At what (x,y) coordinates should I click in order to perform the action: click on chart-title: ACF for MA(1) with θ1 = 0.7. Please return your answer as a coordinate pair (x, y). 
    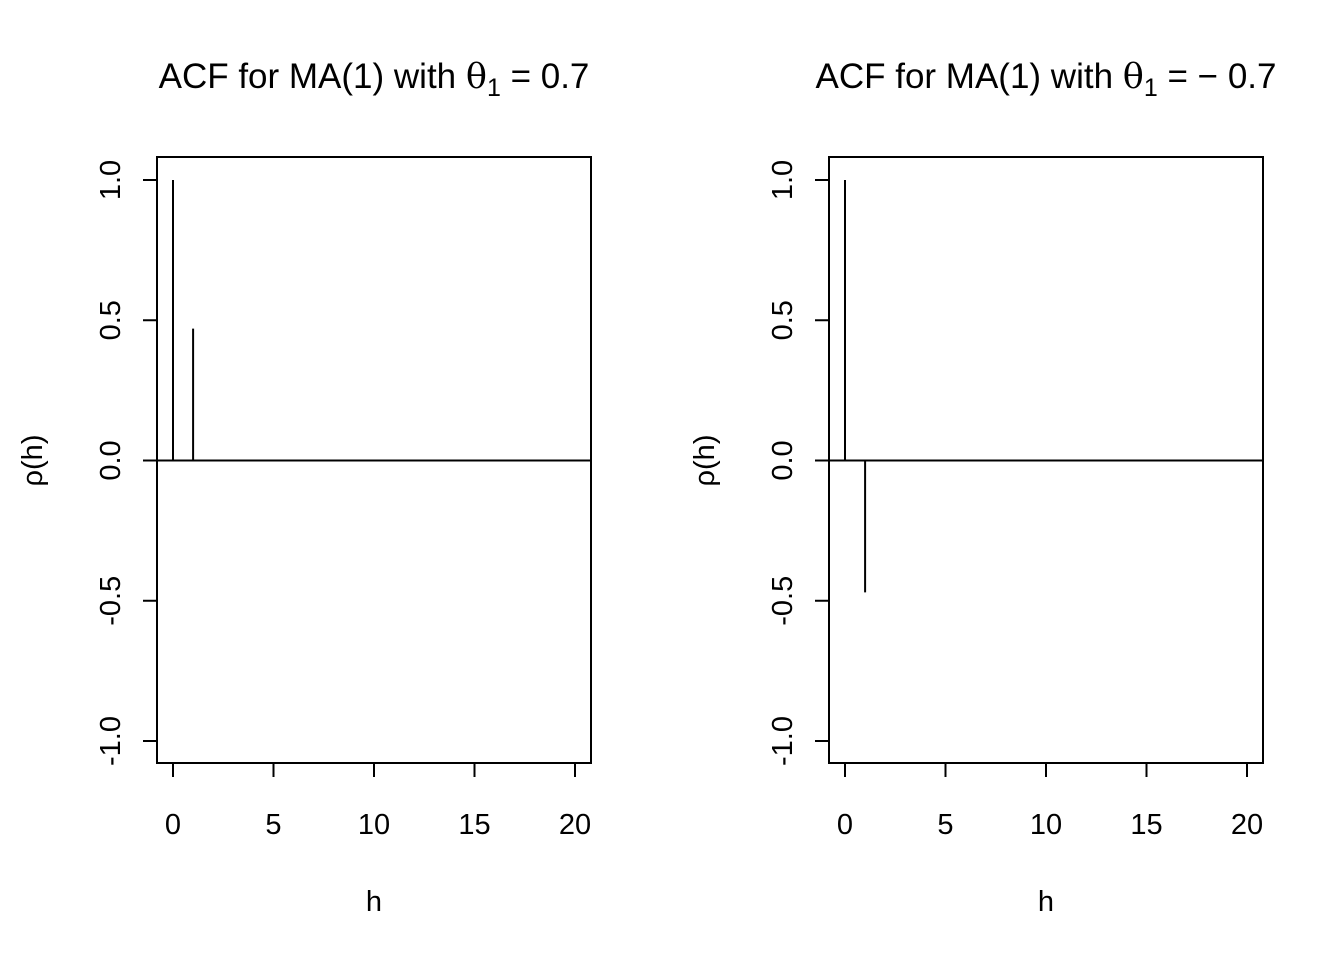
    Looking at the image, I should click on (374, 79).